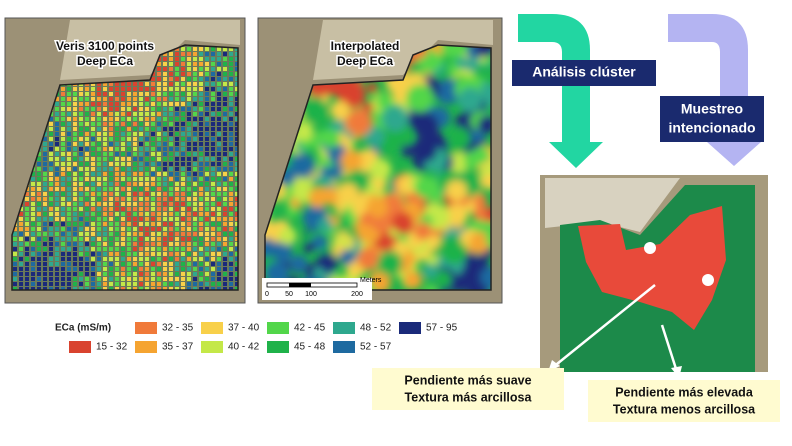 This screenshot has height=446, width=792. What do you see at coordinates (468, 389) in the screenshot?
I see `callout-box` at bounding box center [468, 389].